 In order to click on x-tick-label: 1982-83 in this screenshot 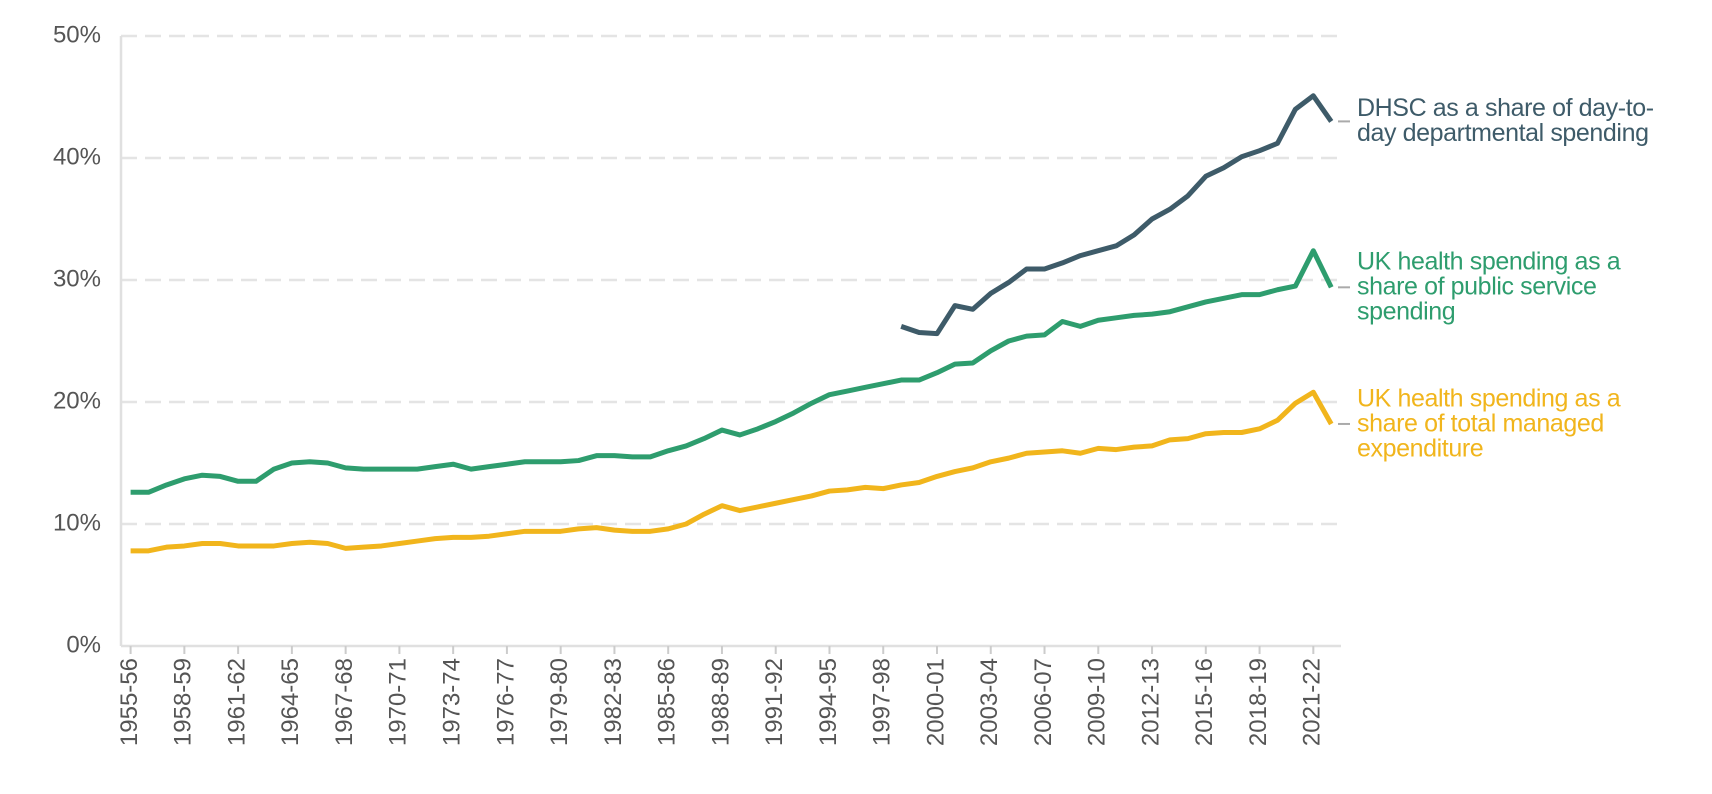, I will do `click(613, 702)`.